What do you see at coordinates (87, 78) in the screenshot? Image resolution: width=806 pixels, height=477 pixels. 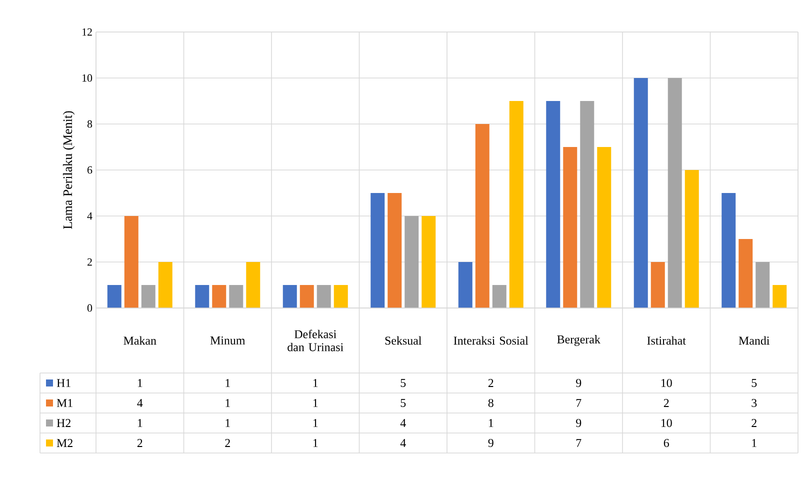 I see `y-tick-label: 10` at bounding box center [87, 78].